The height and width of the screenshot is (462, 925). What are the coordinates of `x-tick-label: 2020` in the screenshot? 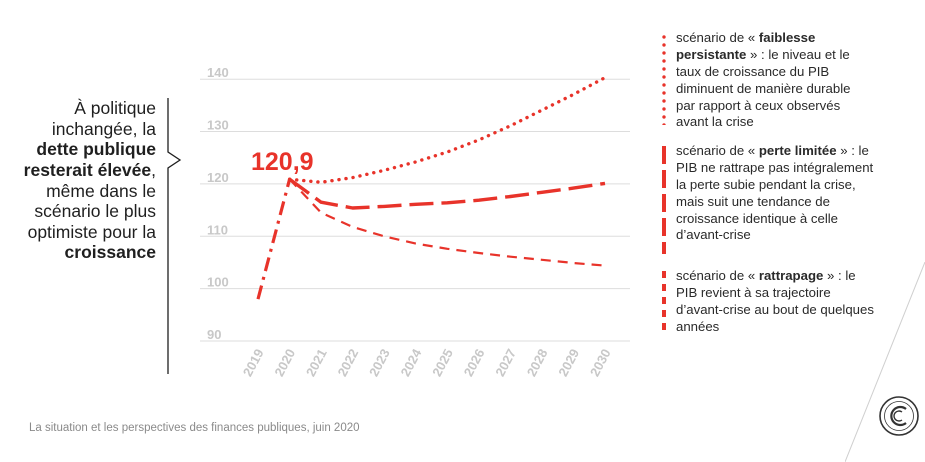 It's located at (284, 362).